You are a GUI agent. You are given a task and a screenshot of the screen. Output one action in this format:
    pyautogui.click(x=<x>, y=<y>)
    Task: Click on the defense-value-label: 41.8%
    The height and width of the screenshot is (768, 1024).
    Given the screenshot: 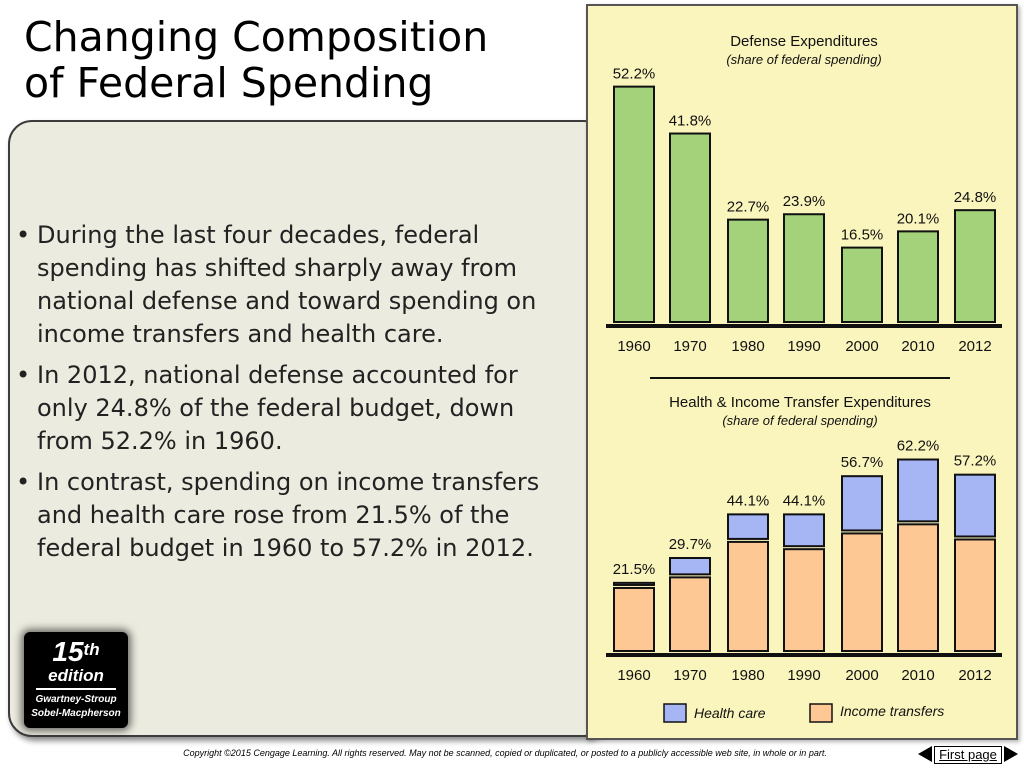 What is the action you would take?
    pyautogui.click(x=690, y=121)
    